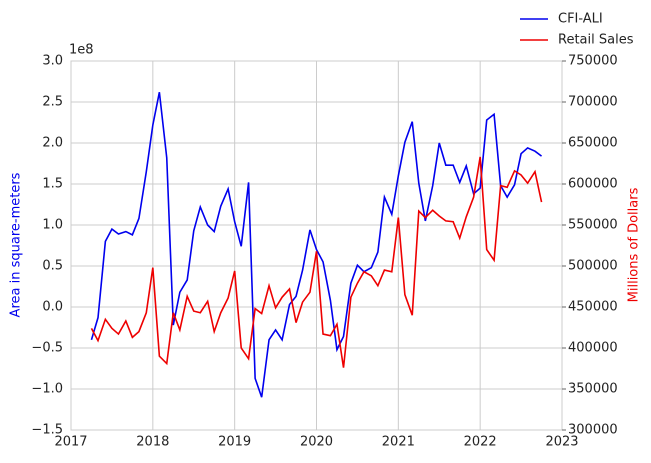 The image size is (651, 463). Describe the element at coordinates (593, 225) in the screenshot. I see `y2-tick-label: 550000` at that location.